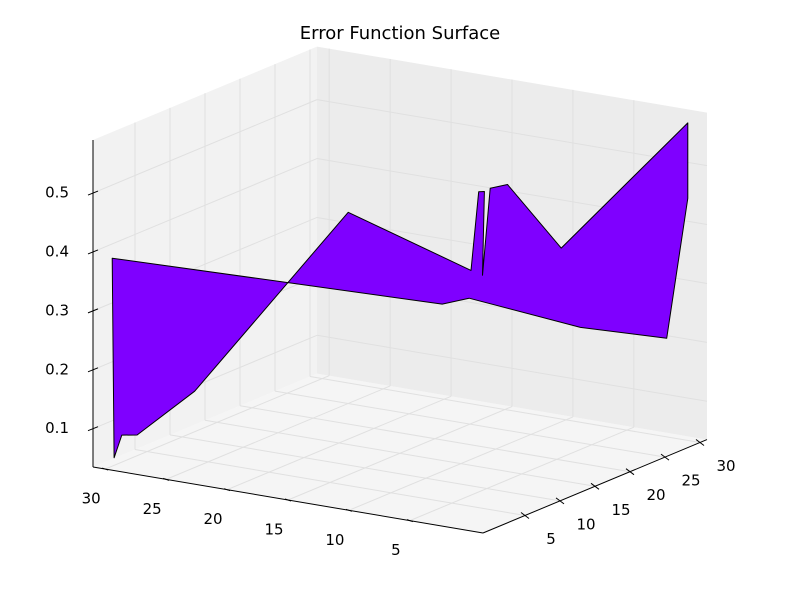 The height and width of the screenshot is (600, 800). Describe the element at coordinates (585, 524) in the screenshot. I see `y-tick-label: 10` at that location.